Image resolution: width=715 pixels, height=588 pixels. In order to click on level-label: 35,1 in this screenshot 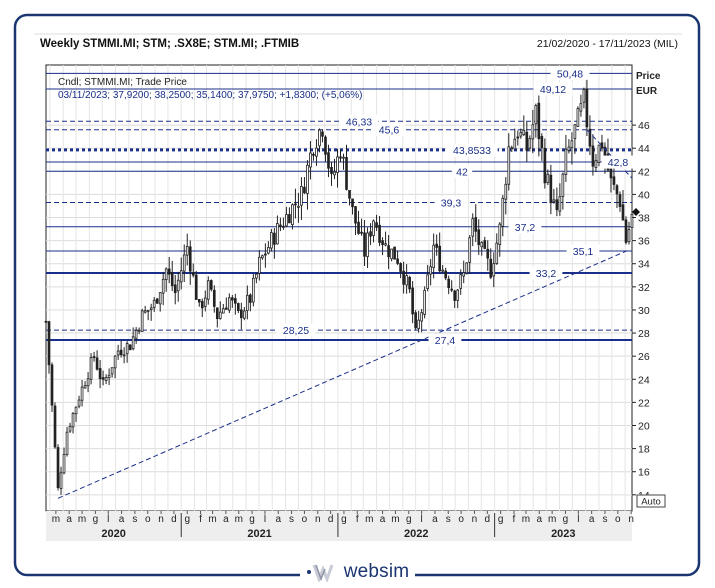, I will do `click(583, 252)`.